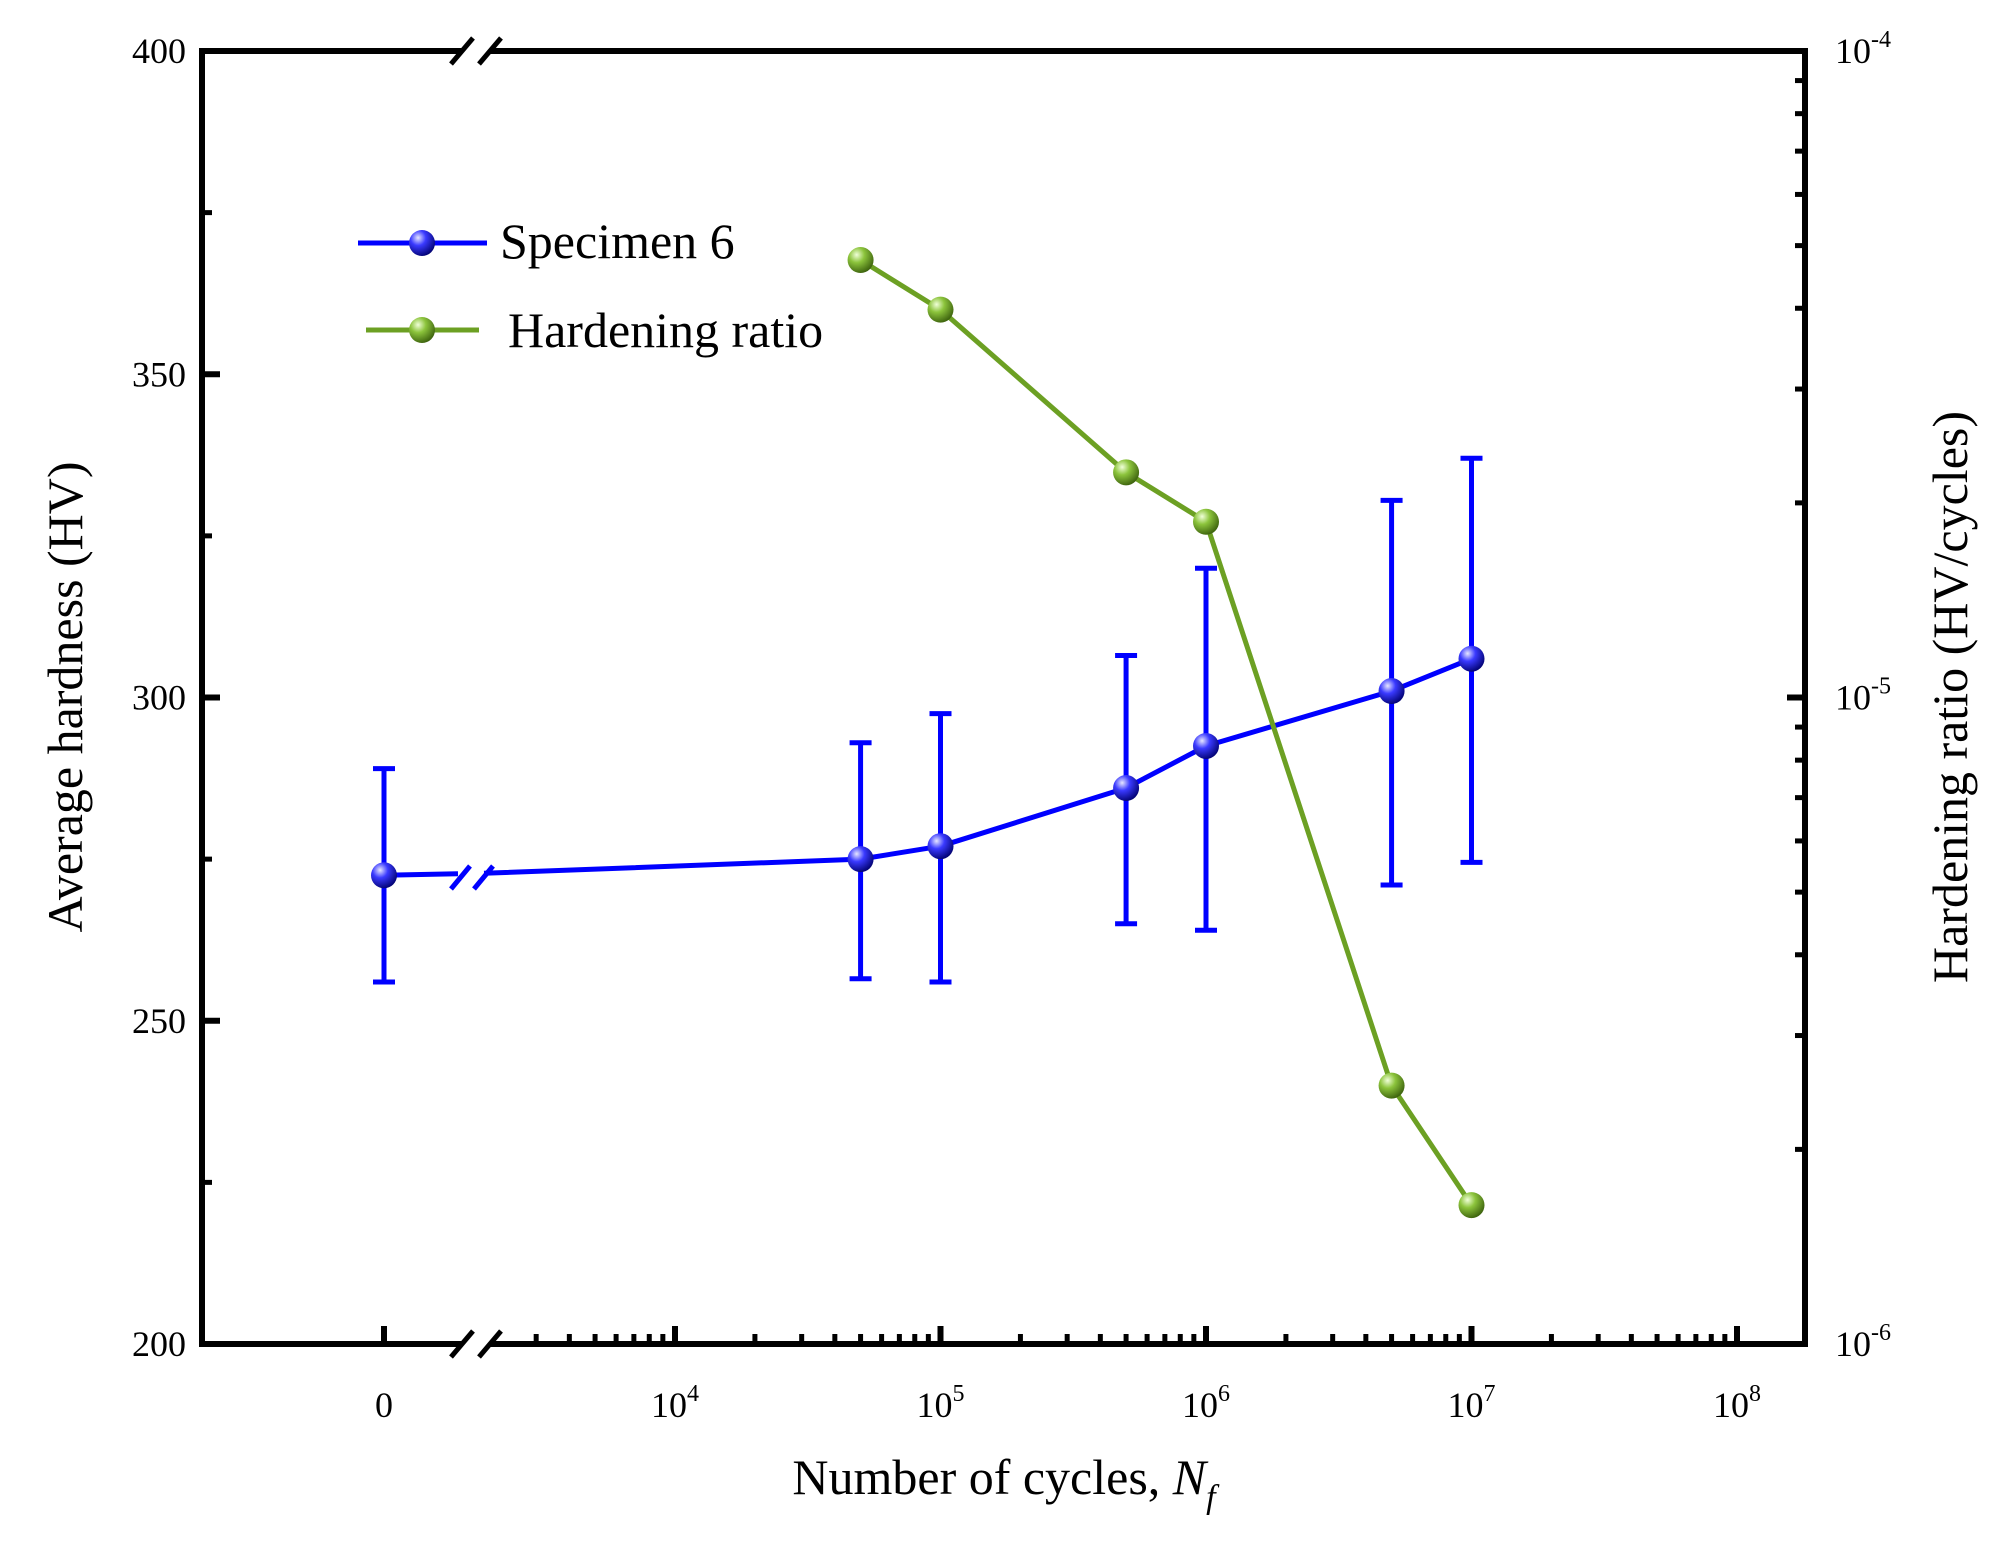 The height and width of the screenshot is (1541, 1995). I want to click on x-tick-label: 0, so click(384, 1405).